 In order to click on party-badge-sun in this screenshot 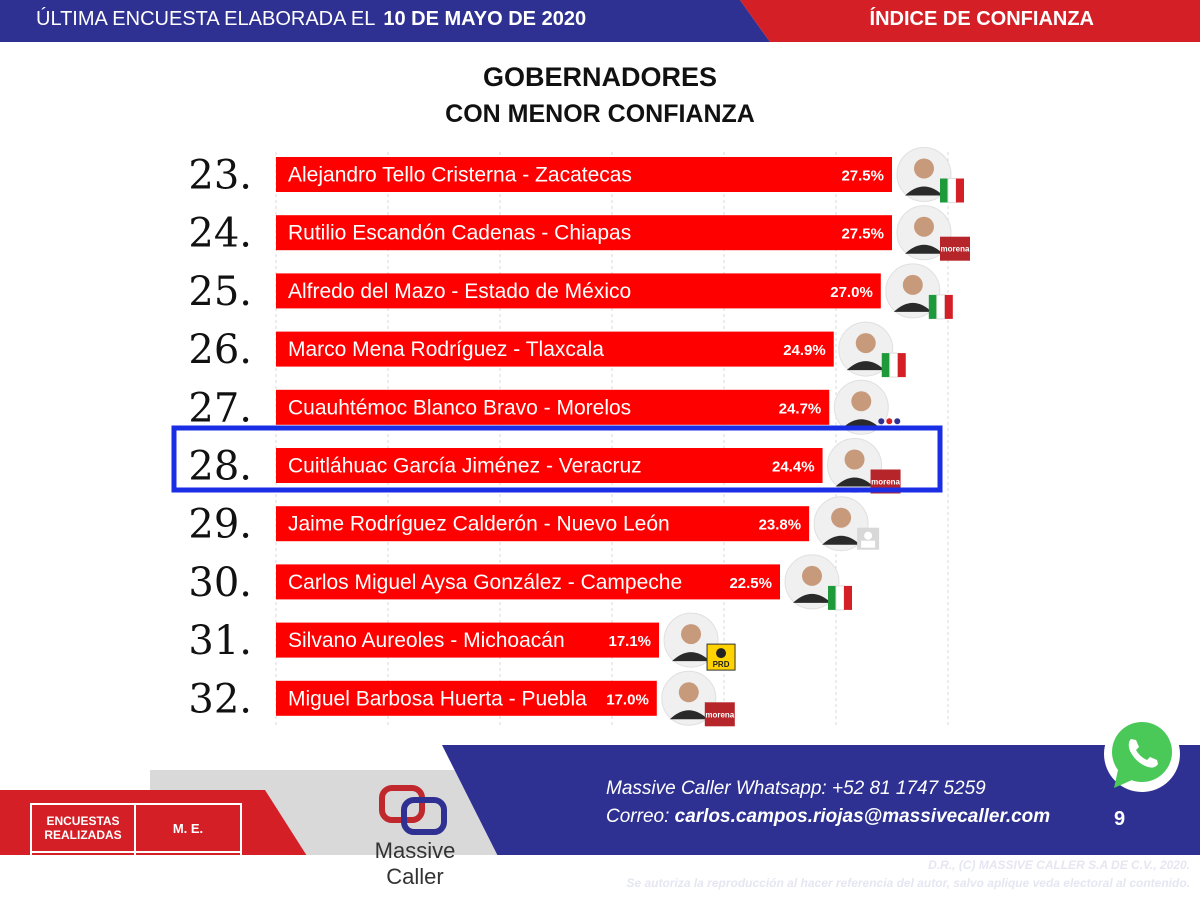, I will do `click(721, 653)`.